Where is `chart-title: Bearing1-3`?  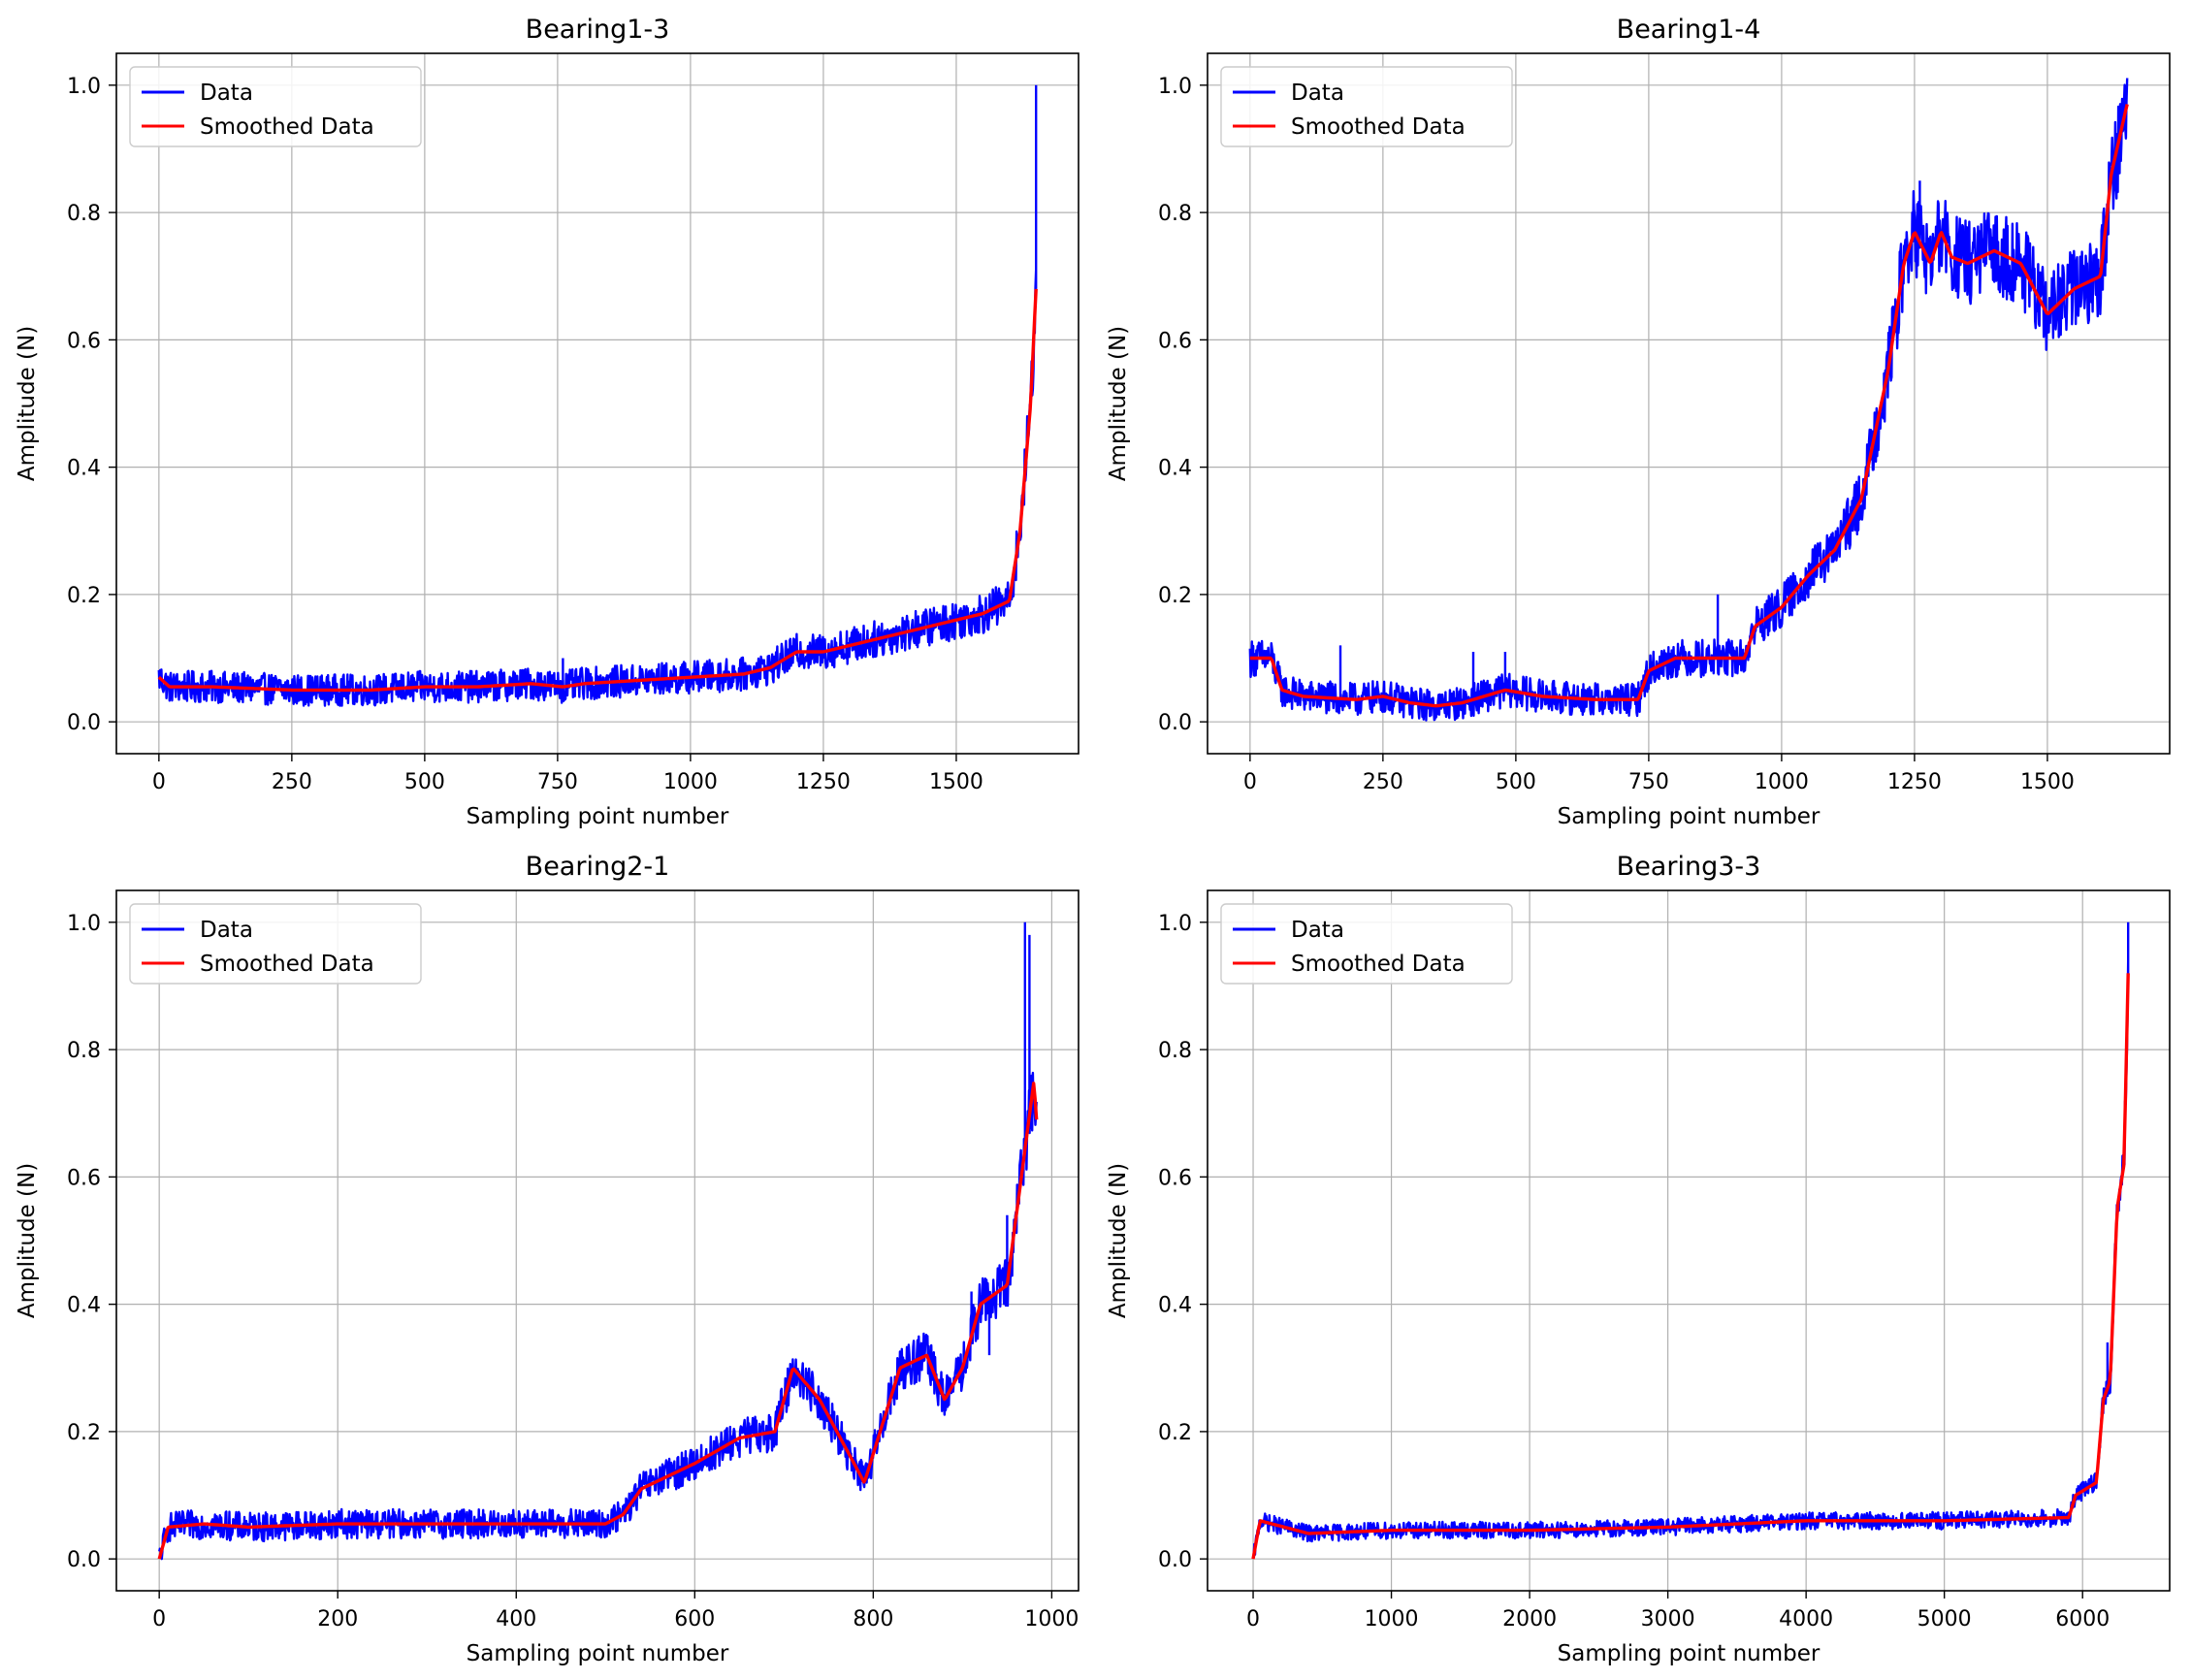 chart-title: Bearing1-3 is located at coordinates (598, 30).